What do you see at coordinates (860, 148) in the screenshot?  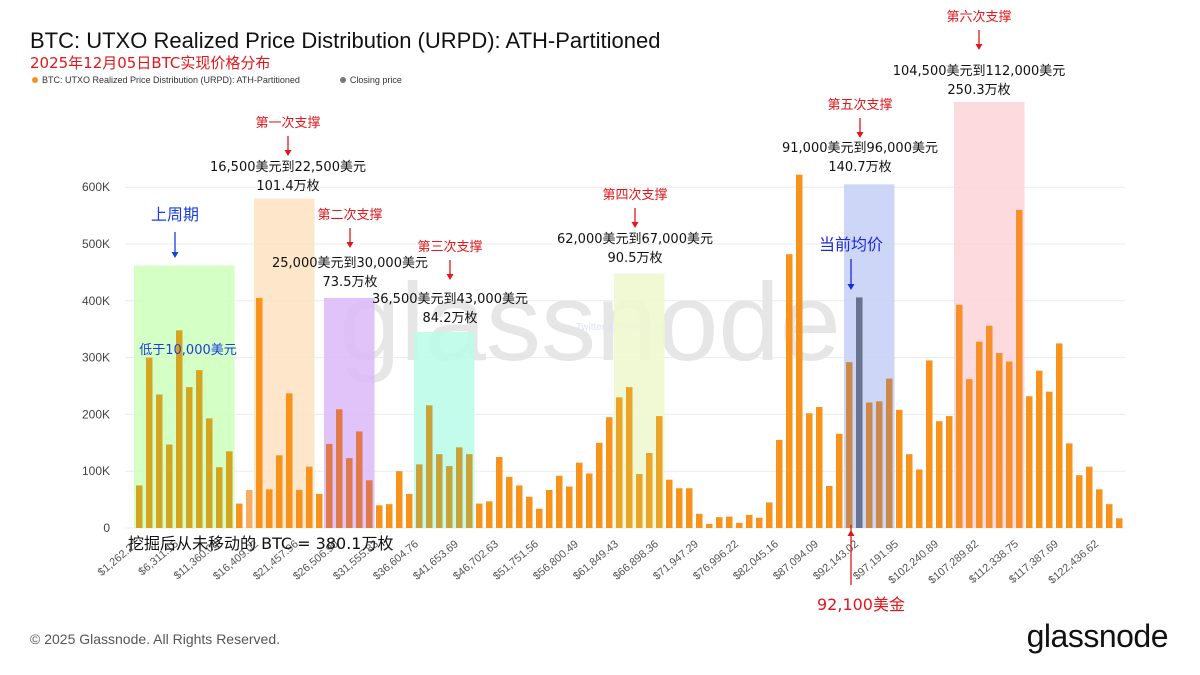 I see `support-range: 91,000美元到96,000美元` at bounding box center [860, 148].